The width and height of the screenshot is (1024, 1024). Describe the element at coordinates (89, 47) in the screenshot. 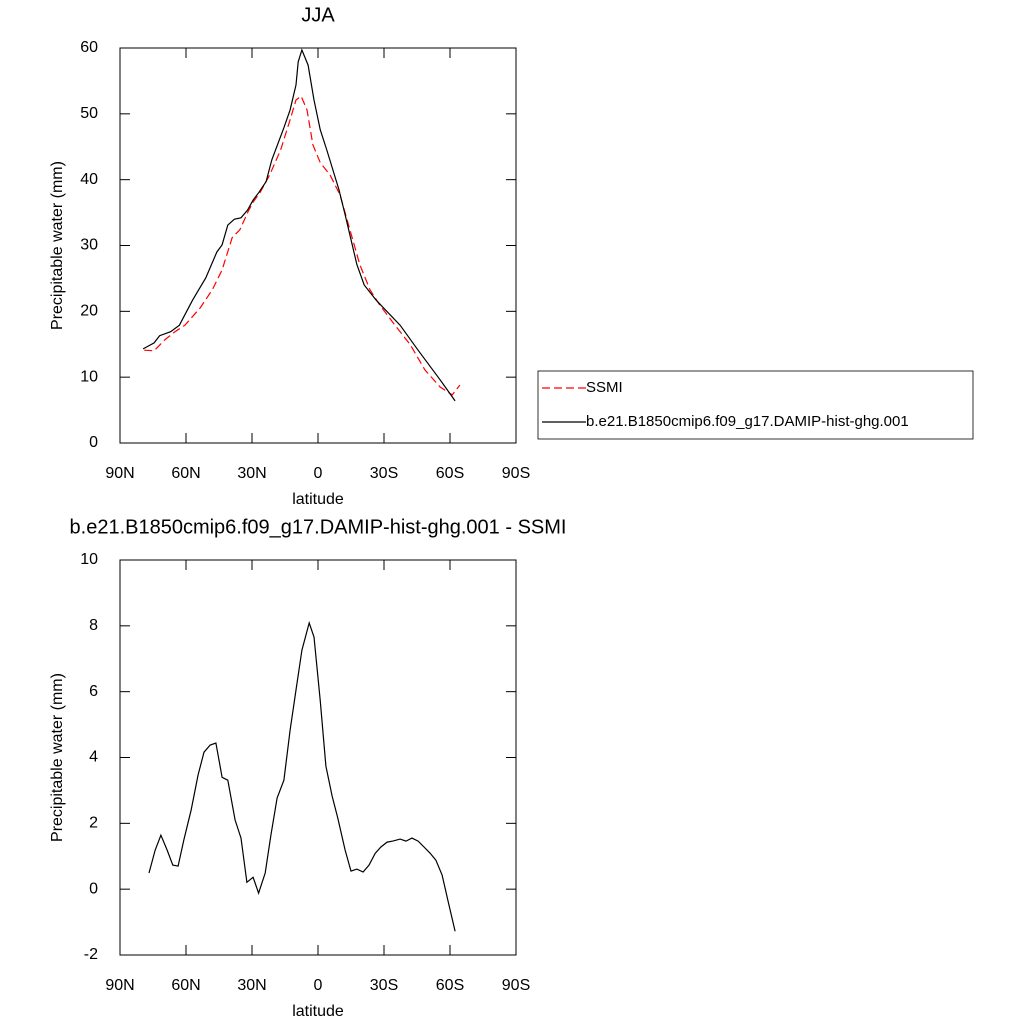

I see `y-tick-label: 60` at that location.